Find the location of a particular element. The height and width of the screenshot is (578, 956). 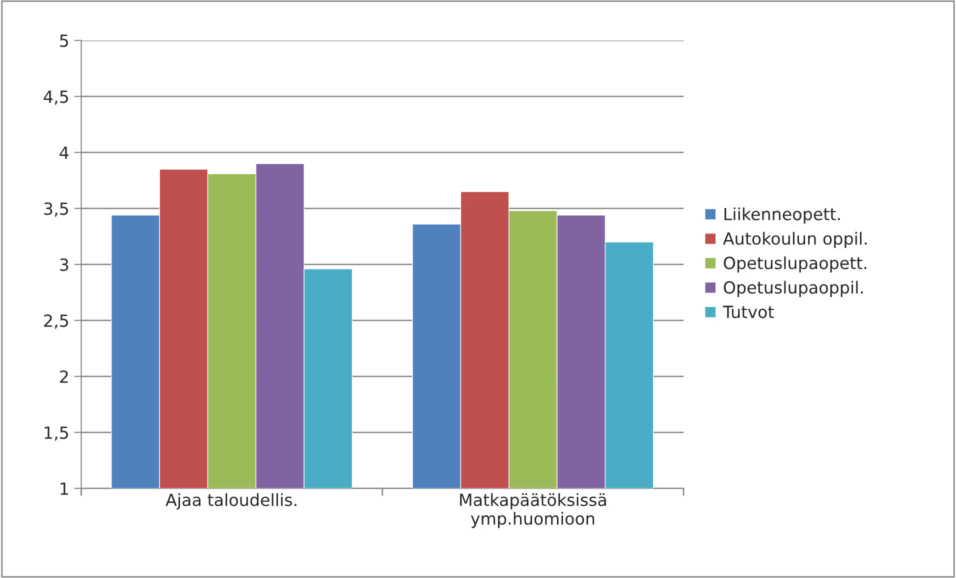

y-tick-label: 4,5 is located at coordinates (56, 97).